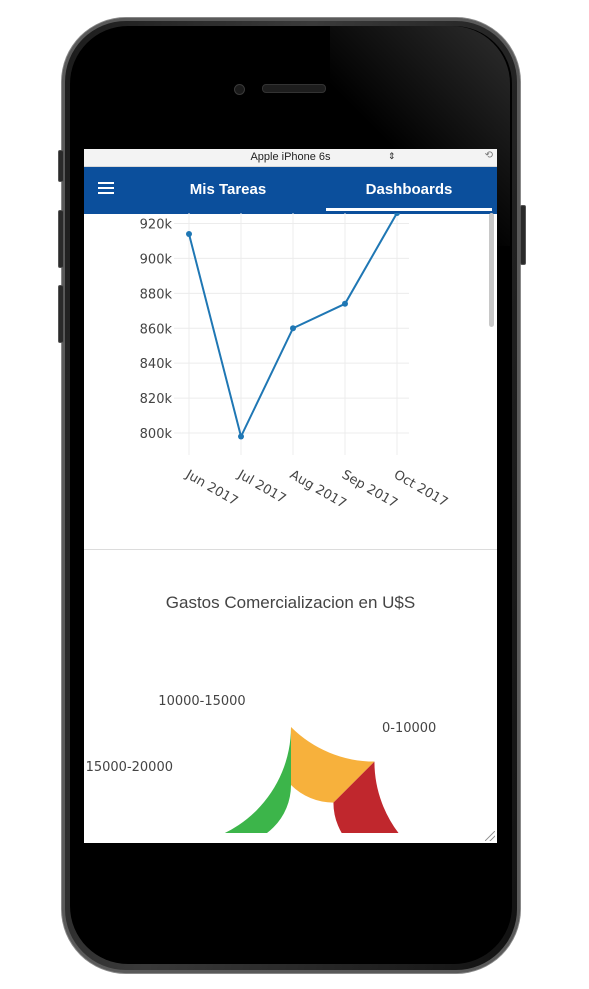 This screenshot has width=589, height=989. I want to click on select-arrows-icon: ⇕, so click(392, 156).